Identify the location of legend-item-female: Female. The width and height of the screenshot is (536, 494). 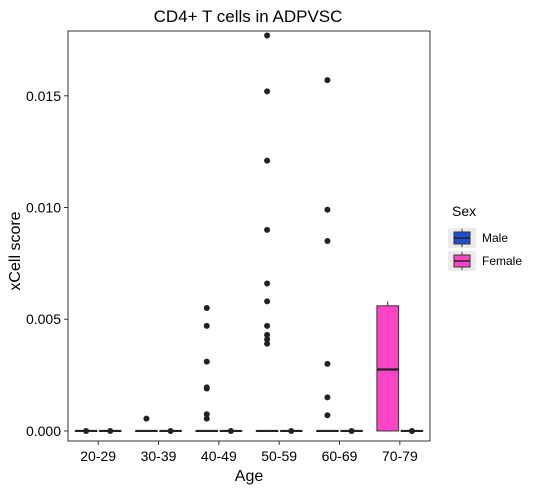
(485, 261).